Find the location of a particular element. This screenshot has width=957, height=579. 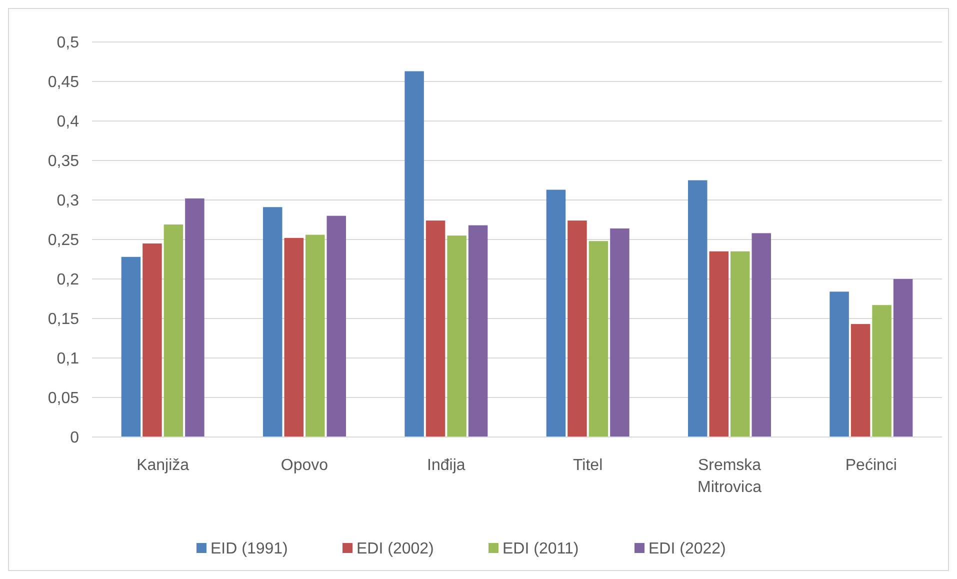

y-tick-label: 0,4 is located at coordinates (68, 122).